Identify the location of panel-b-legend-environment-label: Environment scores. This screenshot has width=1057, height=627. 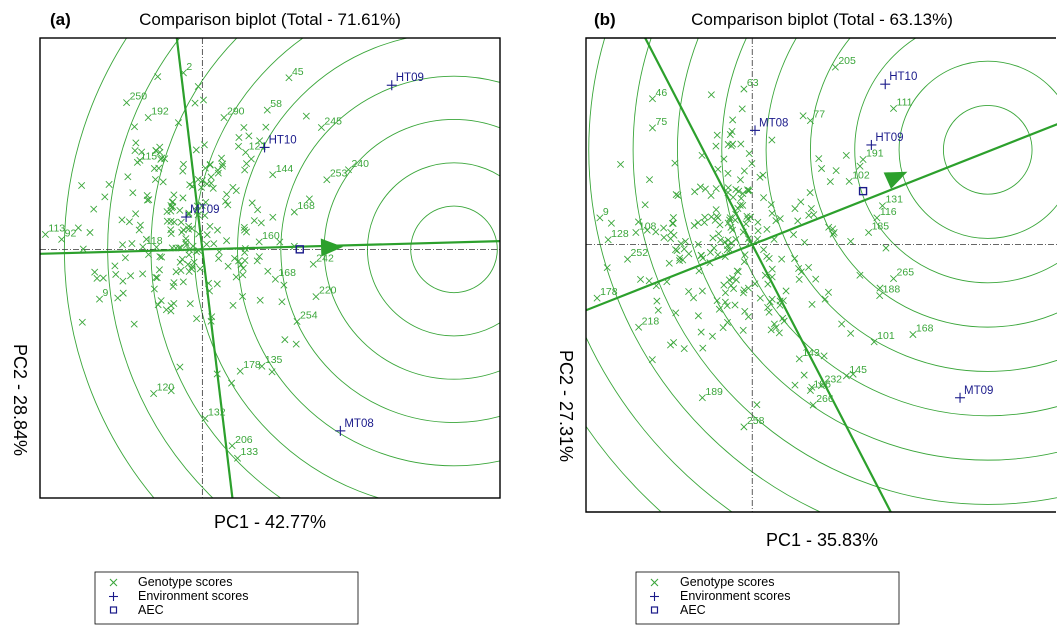
(735, 596).